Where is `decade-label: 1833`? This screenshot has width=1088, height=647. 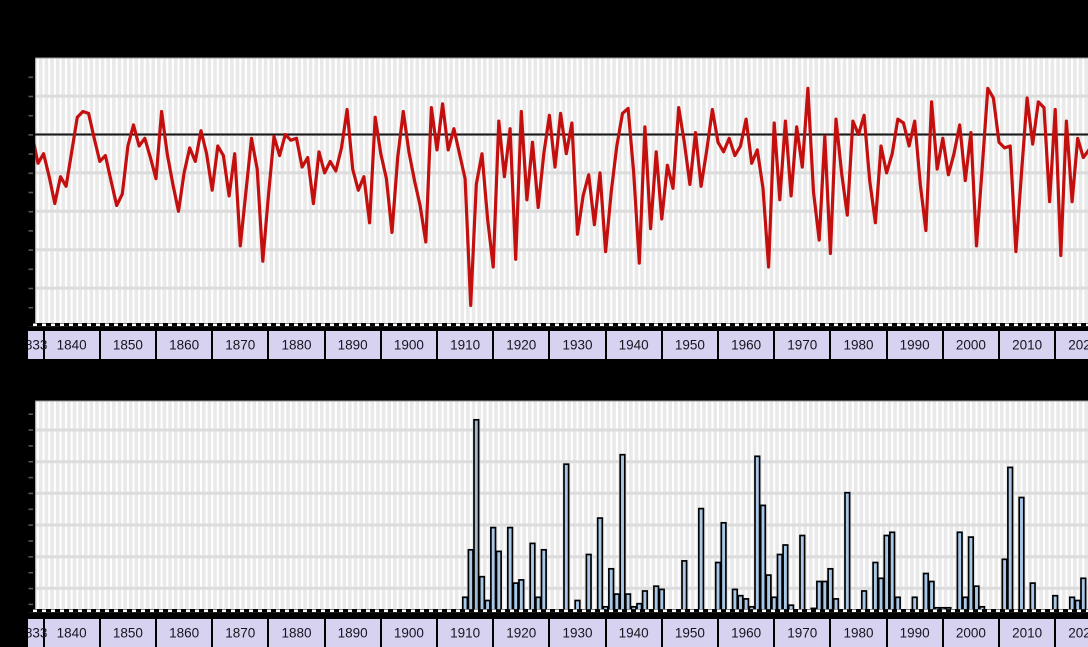
decade-label: 1833 is located at coordinates (38, 633).